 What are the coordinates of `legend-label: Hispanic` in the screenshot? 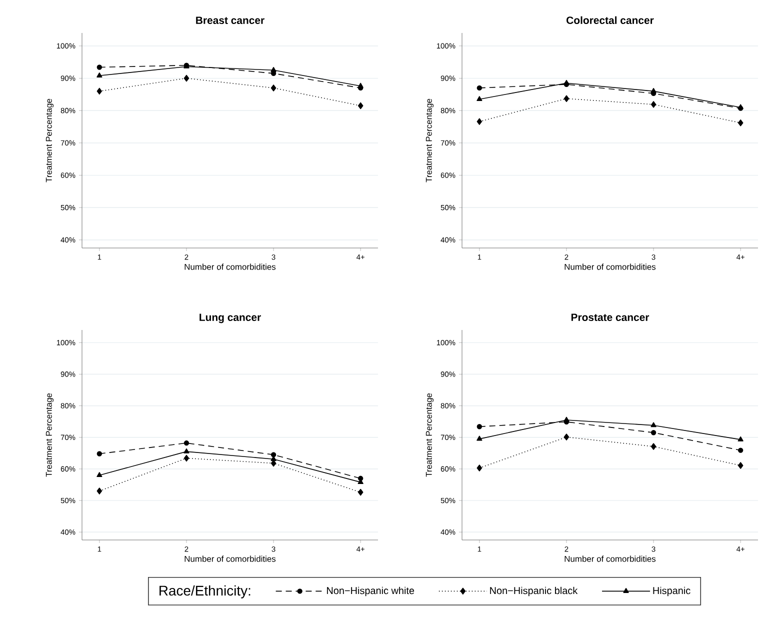 It's located at (671, 591).